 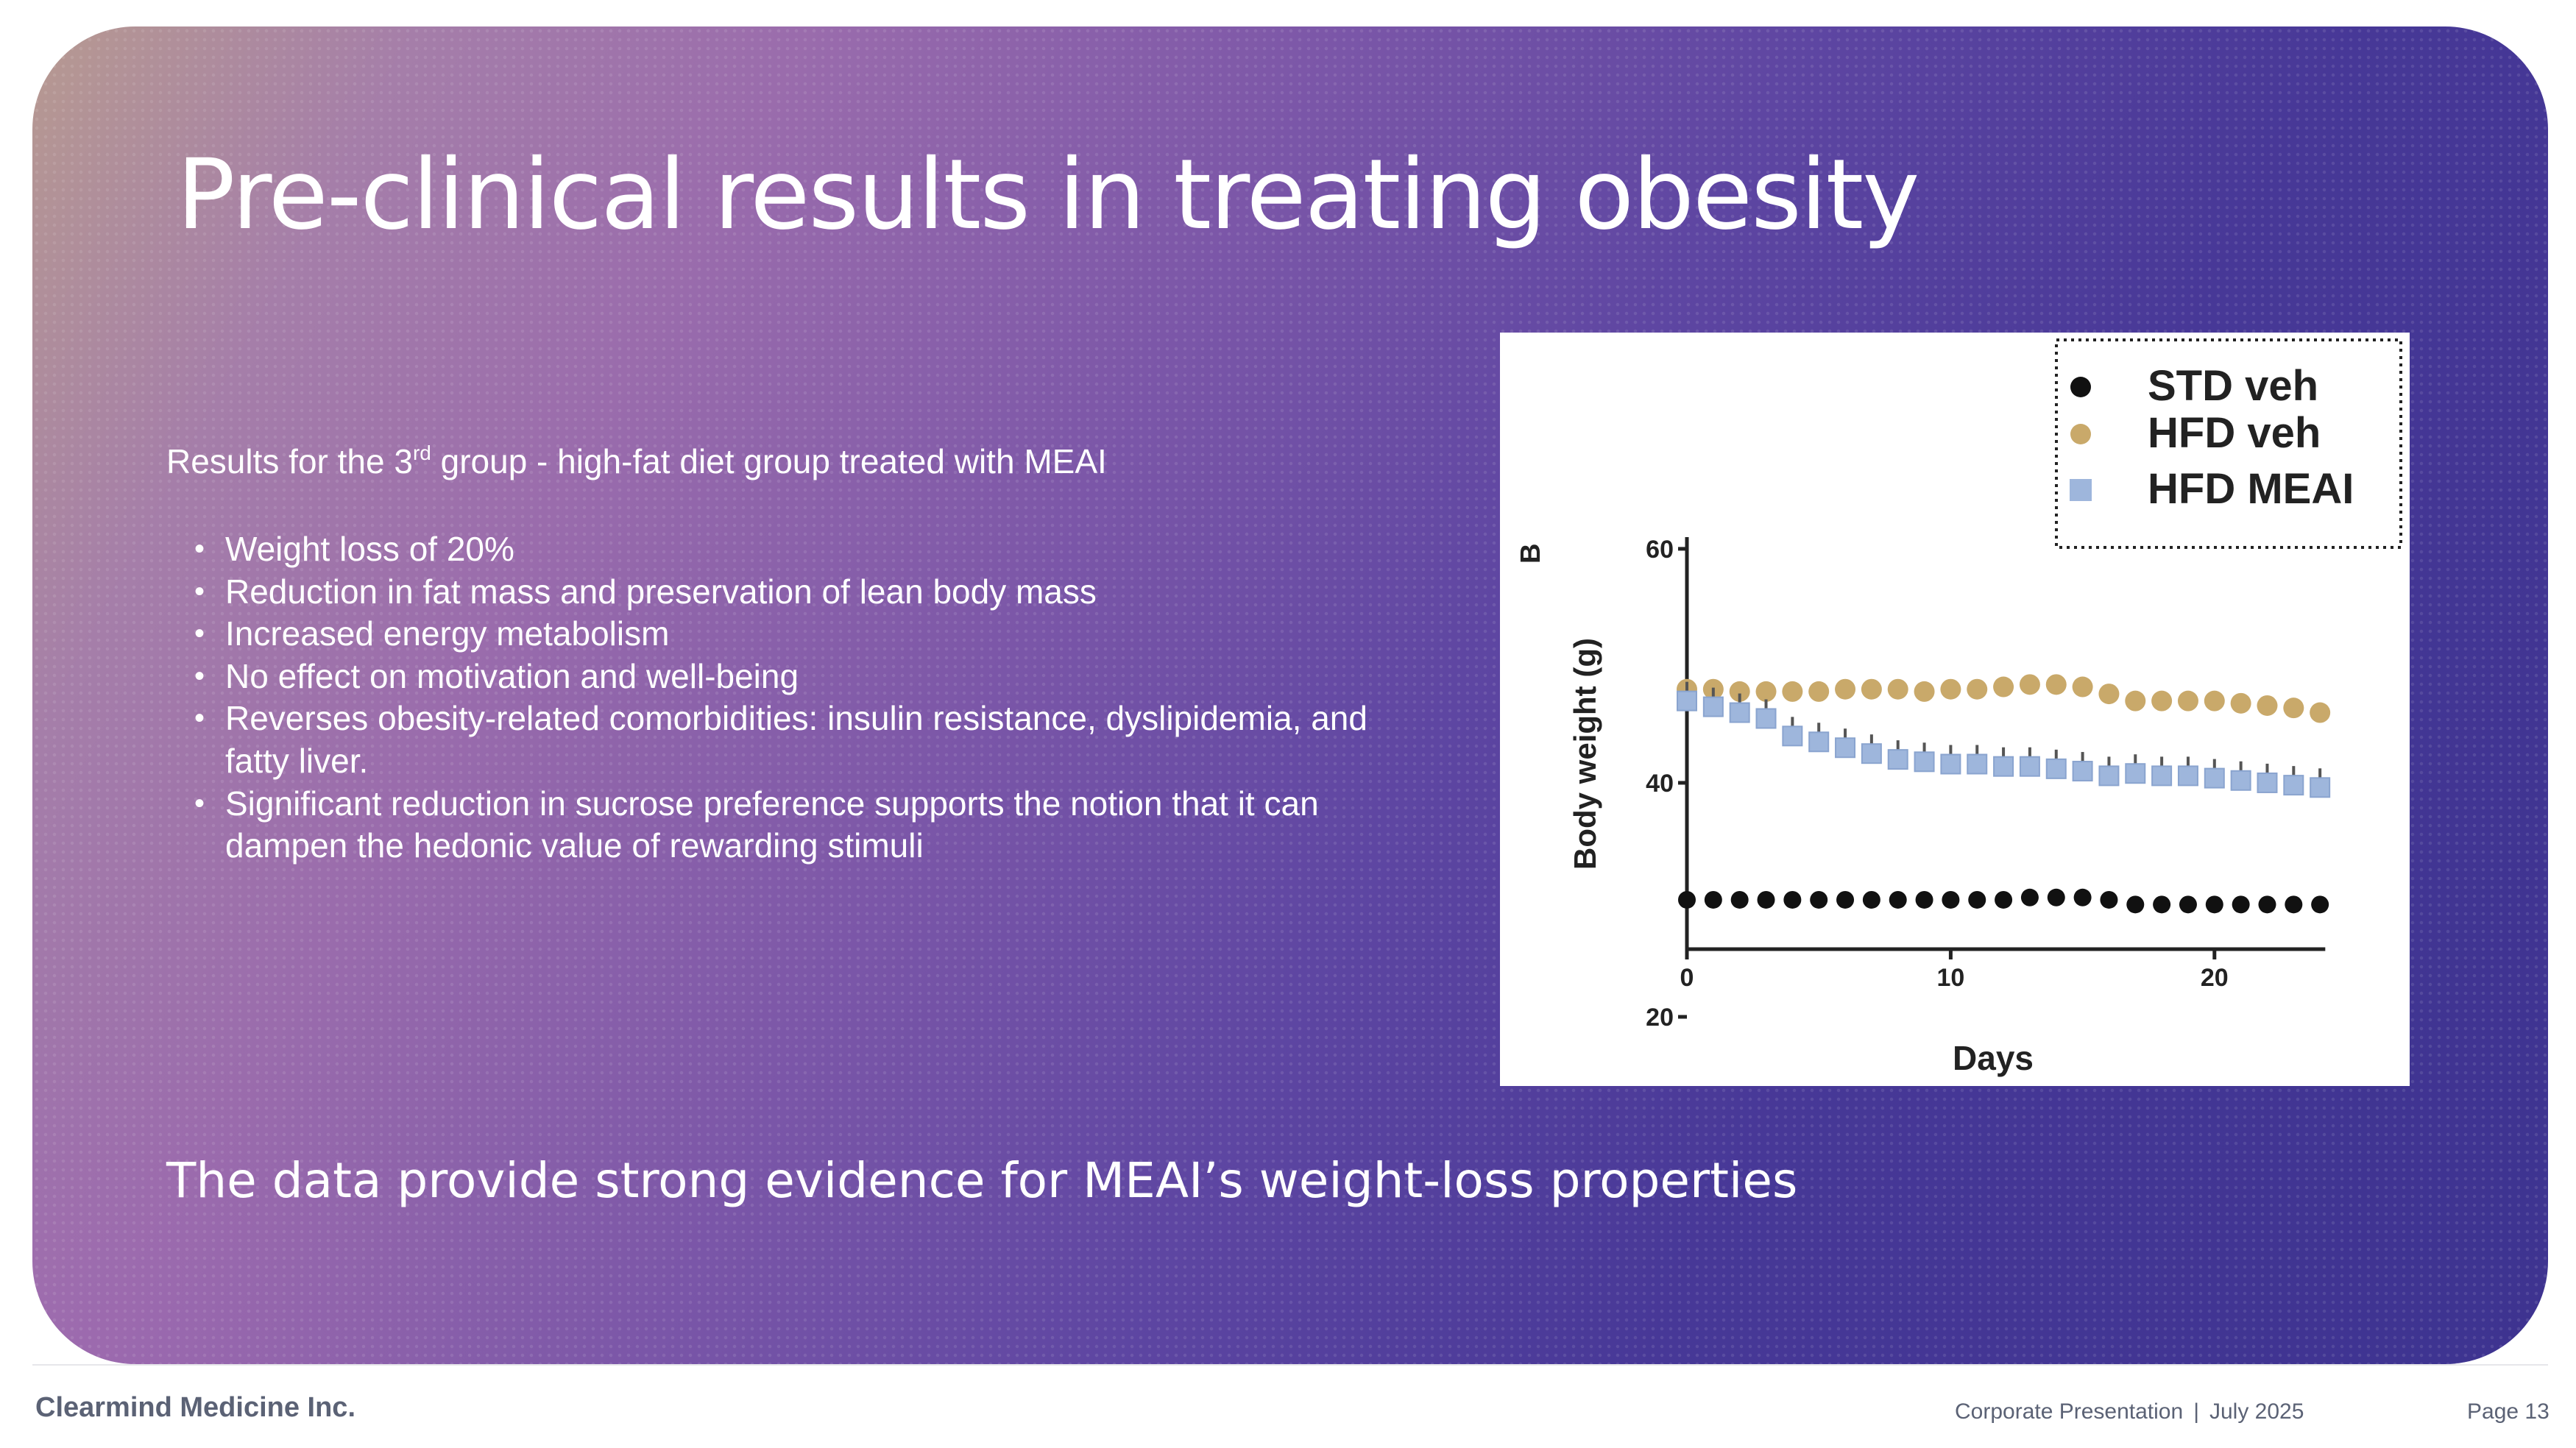 What do you see at coordinates (2004, 794) in the screenshot?
I see `chart-marks` at bounding box center [2004, 794].